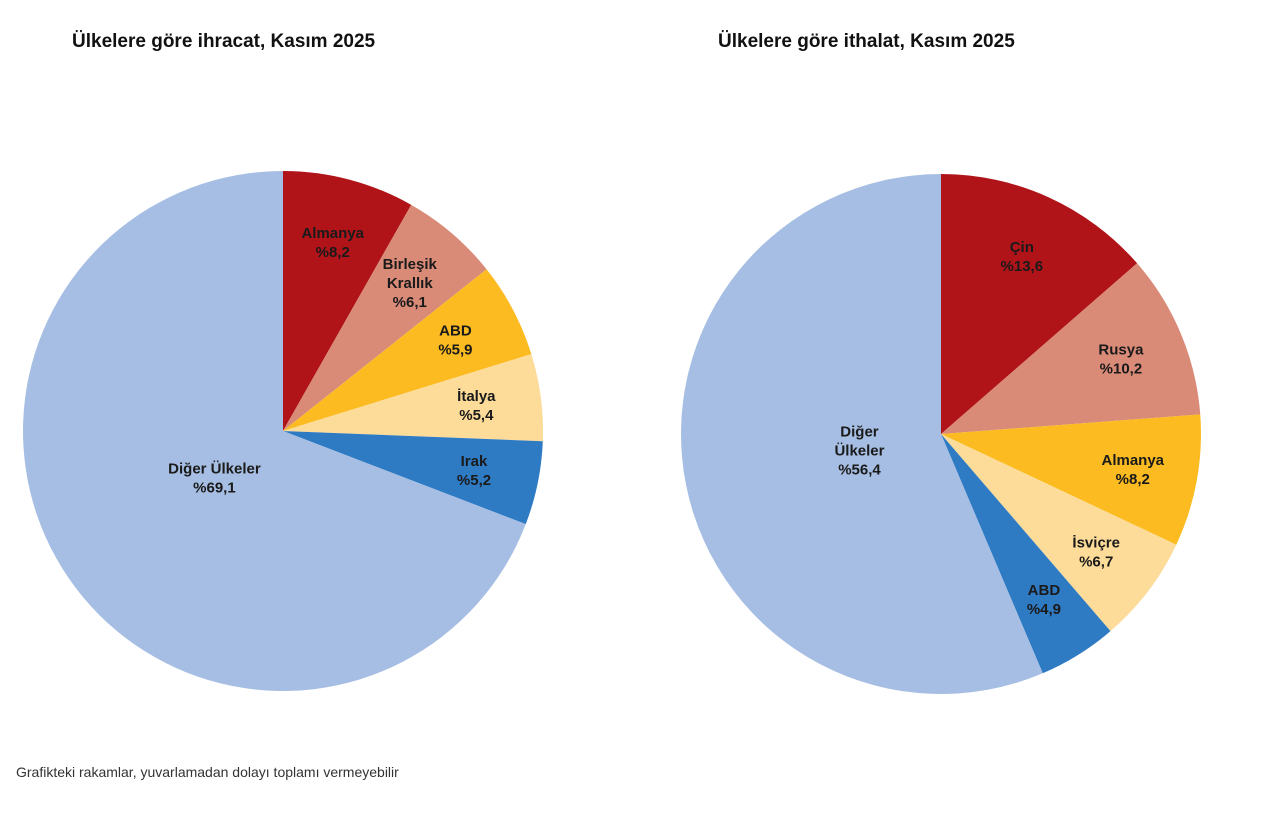 This screenshot has height=813, width=1280. I want to click on export-chart-title: Ülkelere göre ihracat, Kasım 2025, so click(224, 41).